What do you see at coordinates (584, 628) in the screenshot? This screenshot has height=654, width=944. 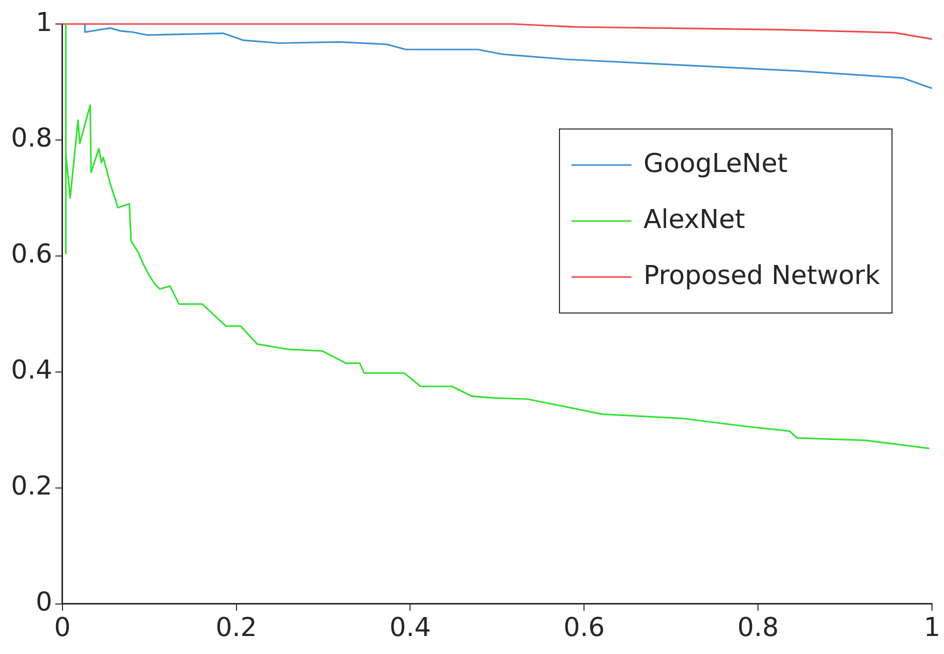 I see `x-tick-label: 0.6` at bounding box center [584, 628].